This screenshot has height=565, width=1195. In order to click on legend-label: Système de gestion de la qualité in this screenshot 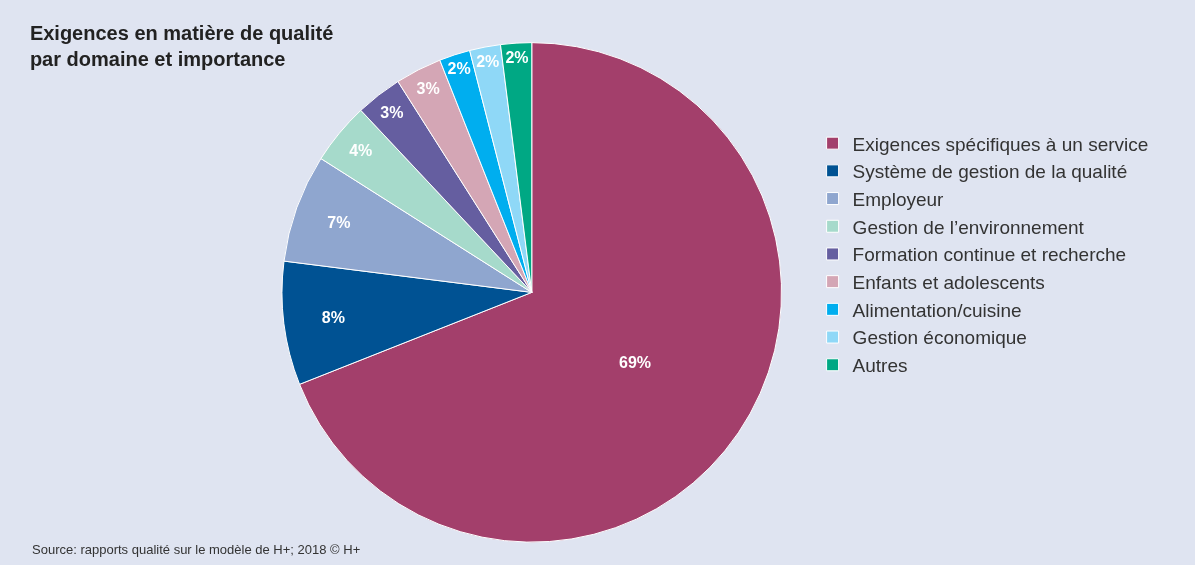, I will do `click(990, 172)`.